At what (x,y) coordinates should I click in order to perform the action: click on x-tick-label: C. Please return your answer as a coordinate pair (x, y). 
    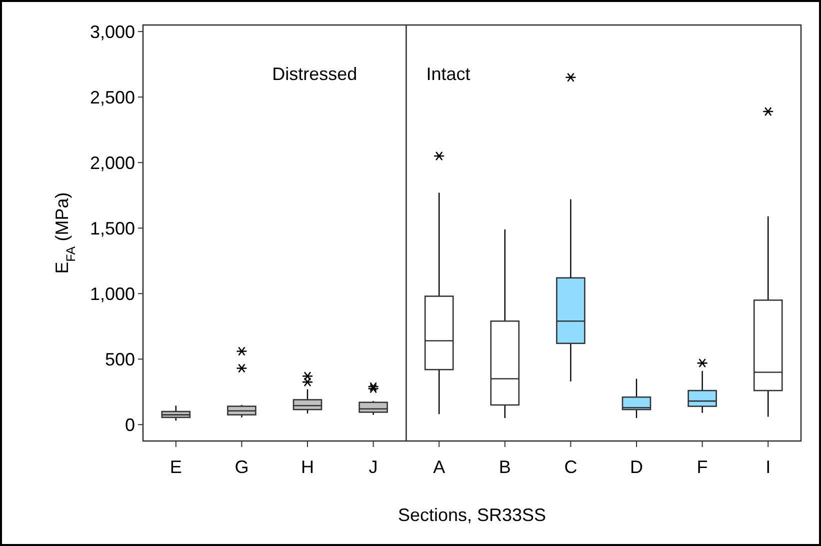
    Looking at the image, I should click on (571, 467).